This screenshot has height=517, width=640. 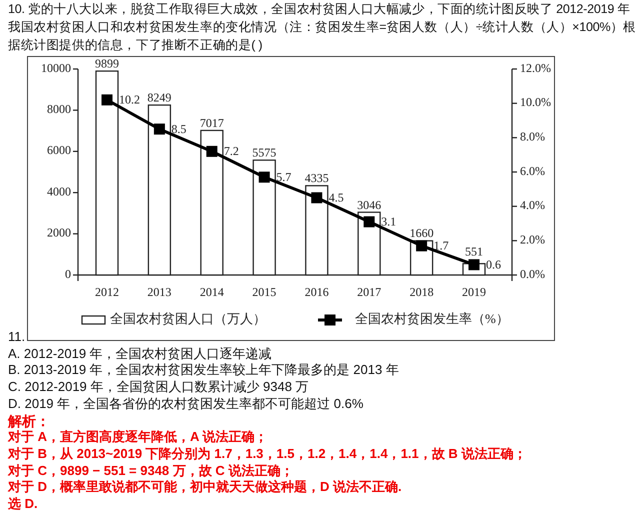 What do you see at coordinates (59, 191) in the screenshot?
I see `y-tick-label: 4000` at bounding box center [59, 191].